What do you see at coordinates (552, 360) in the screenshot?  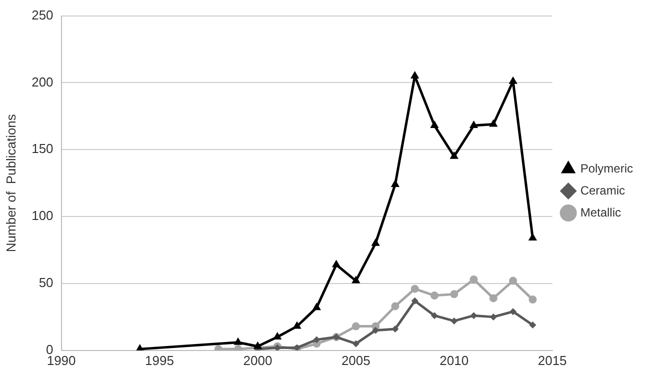 I see `x-tick-label: 2015` at bounding box center [552, 360].